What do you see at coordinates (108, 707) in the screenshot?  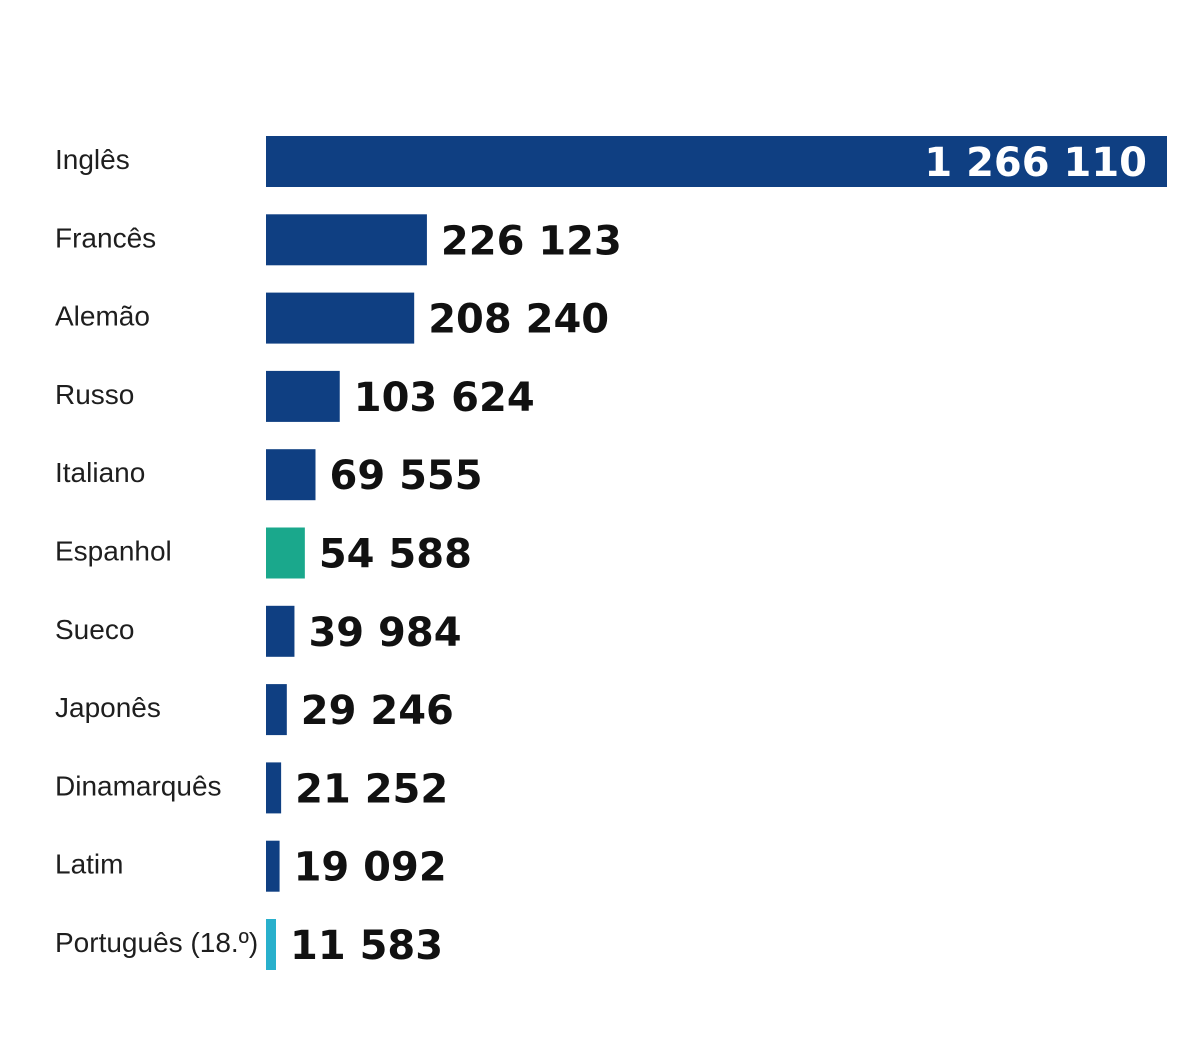 I see `category-label: Japonês` at bounding box center [108, 707].